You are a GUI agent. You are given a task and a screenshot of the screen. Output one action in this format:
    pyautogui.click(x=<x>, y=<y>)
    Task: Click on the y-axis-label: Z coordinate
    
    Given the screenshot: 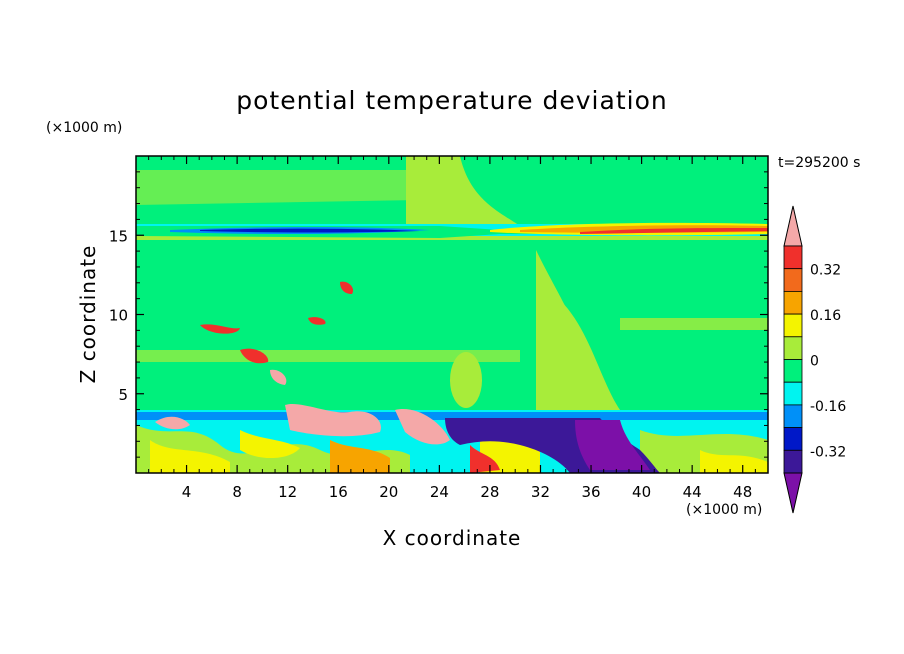 What is the action you would take?
    pyautogui.click(x=88, y=314)
    